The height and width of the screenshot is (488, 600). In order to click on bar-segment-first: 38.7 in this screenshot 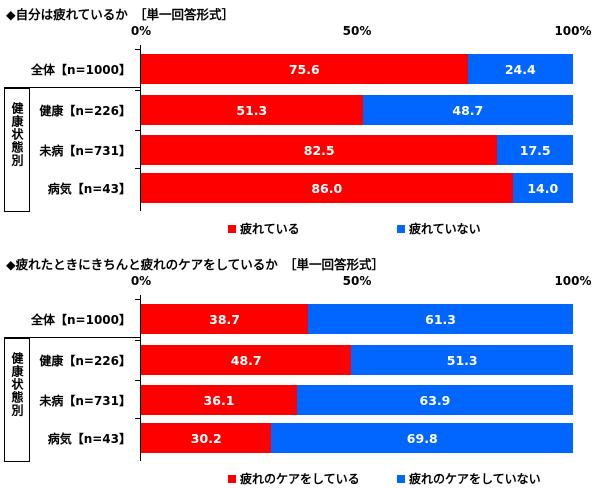, I will do `click(225, 319)`.